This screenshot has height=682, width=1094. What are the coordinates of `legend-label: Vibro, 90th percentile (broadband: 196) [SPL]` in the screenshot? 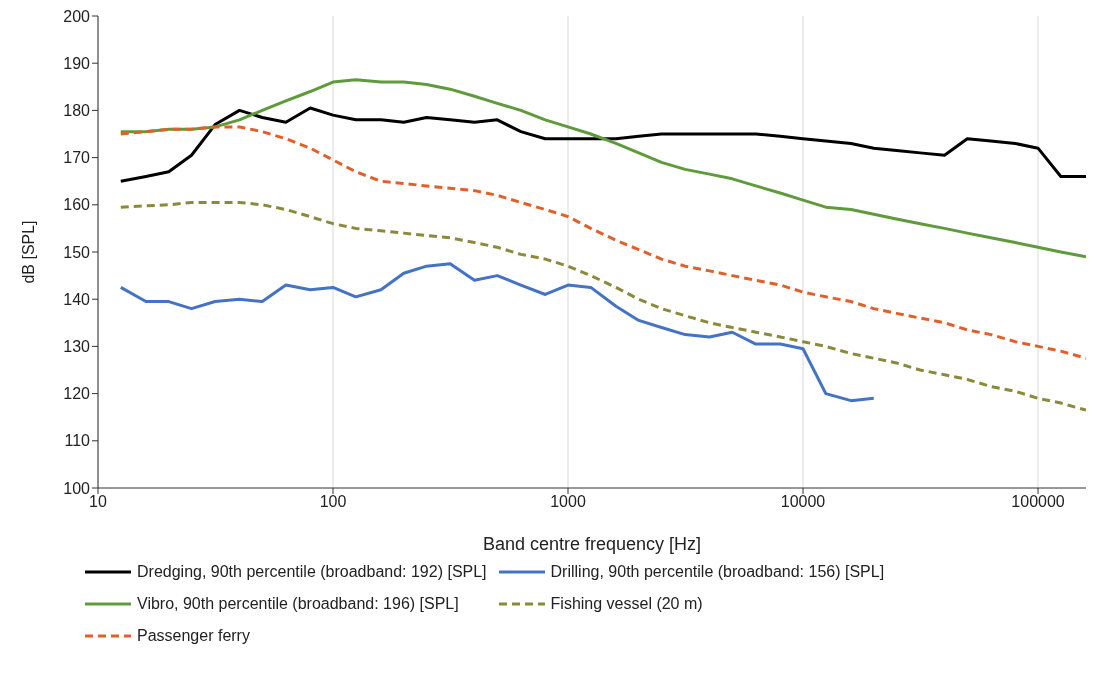 It's located at (298, 604).